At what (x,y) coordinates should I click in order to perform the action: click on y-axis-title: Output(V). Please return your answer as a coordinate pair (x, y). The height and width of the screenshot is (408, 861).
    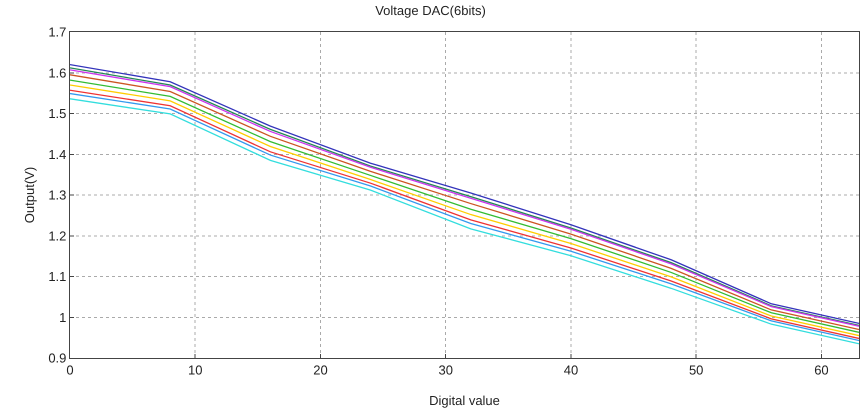
    Looking at the image, I should click on (29, 195).